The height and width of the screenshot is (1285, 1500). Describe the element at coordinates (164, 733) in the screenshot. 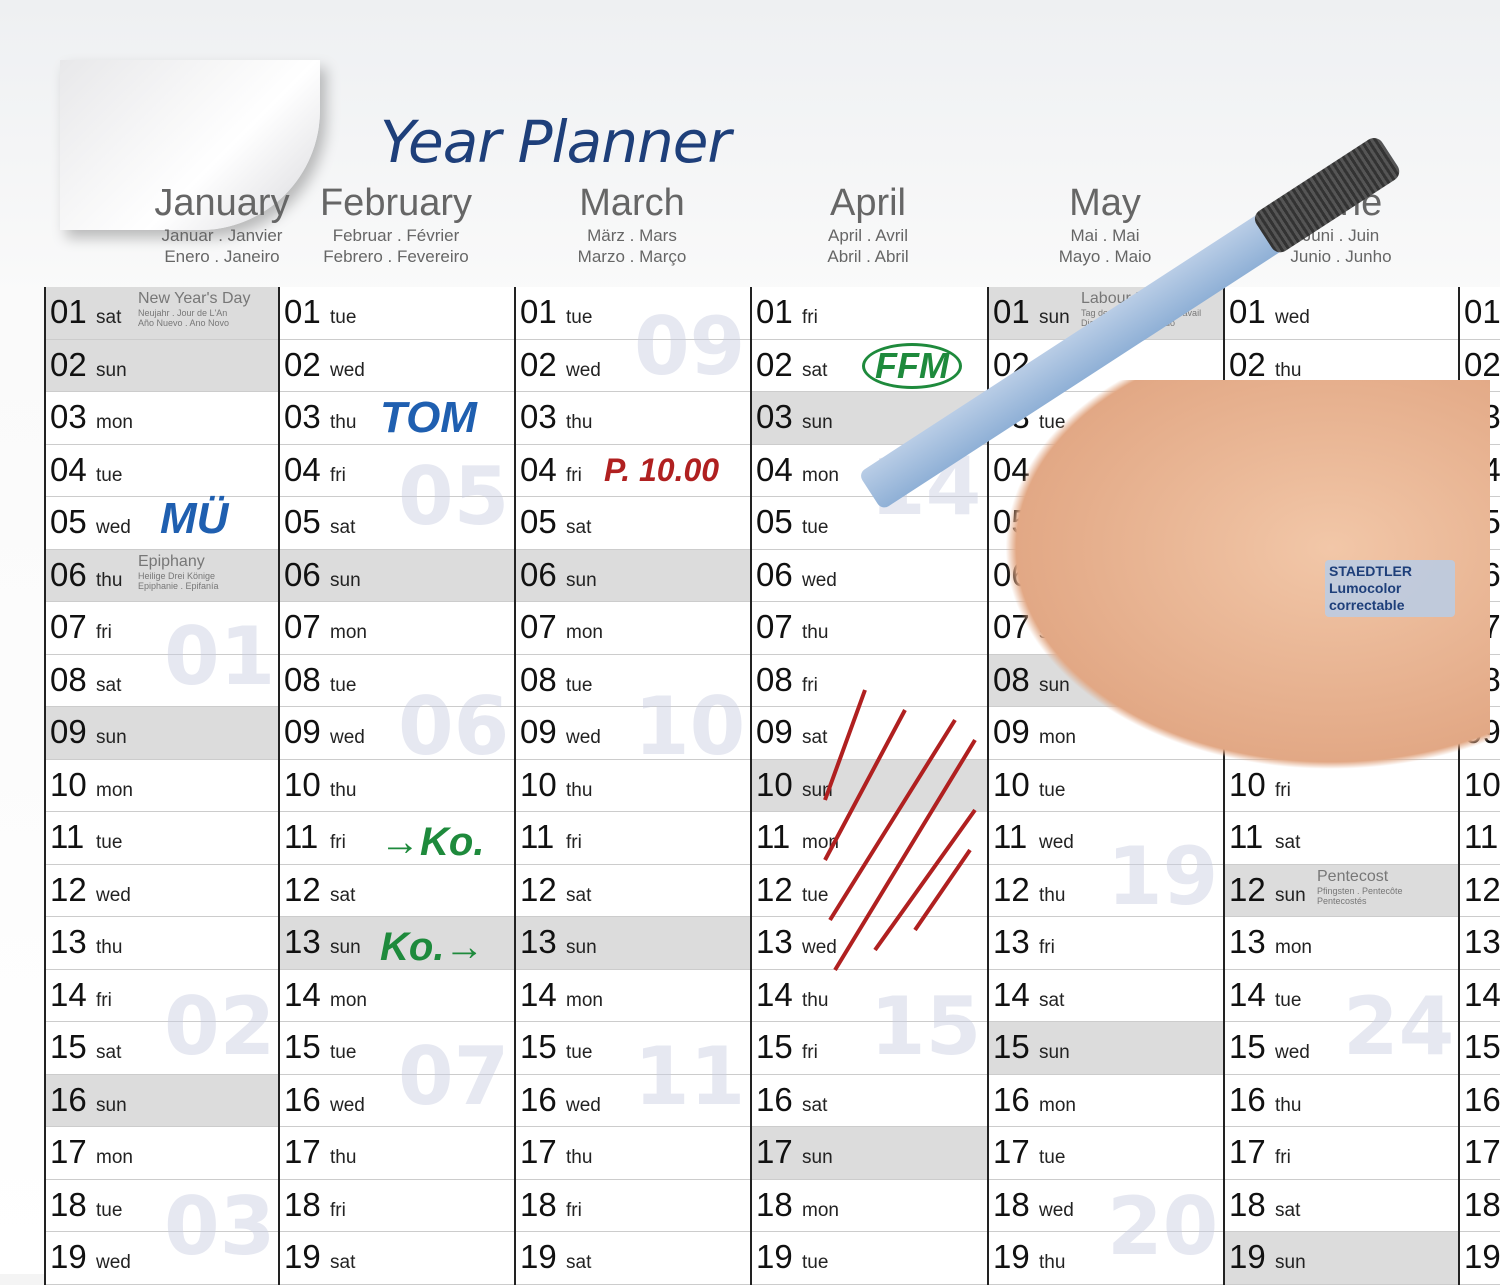

I see `day-row: 09 sun` at that location.